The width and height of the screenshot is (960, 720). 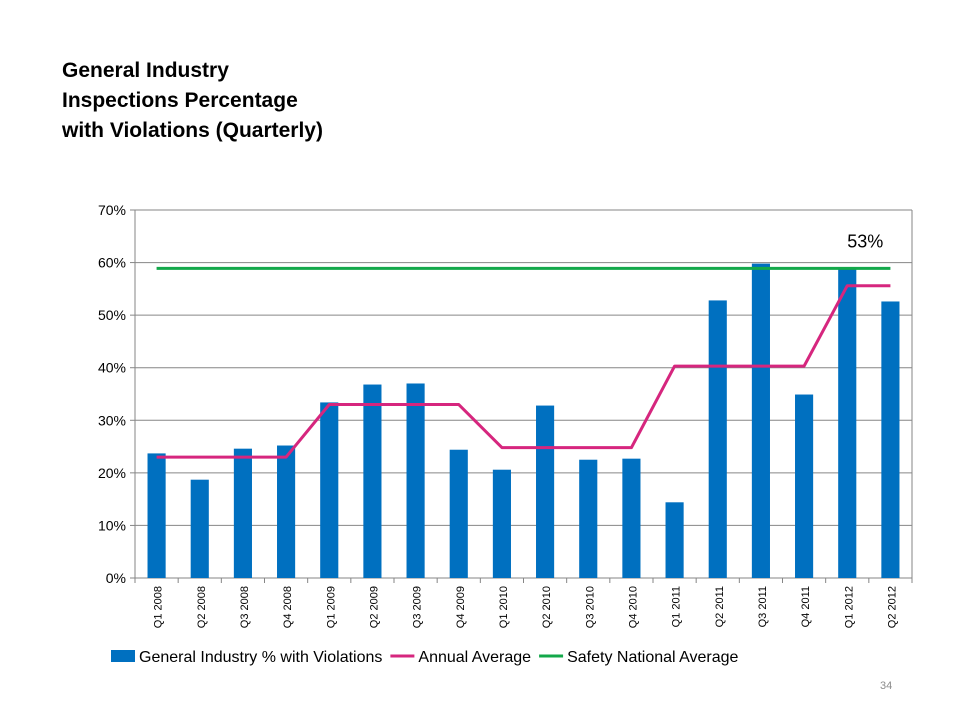 What do you see at coordinates (112, 420) in the screenshot?
I see `y-tick-label: 30%` at bounding box center [112, 420].